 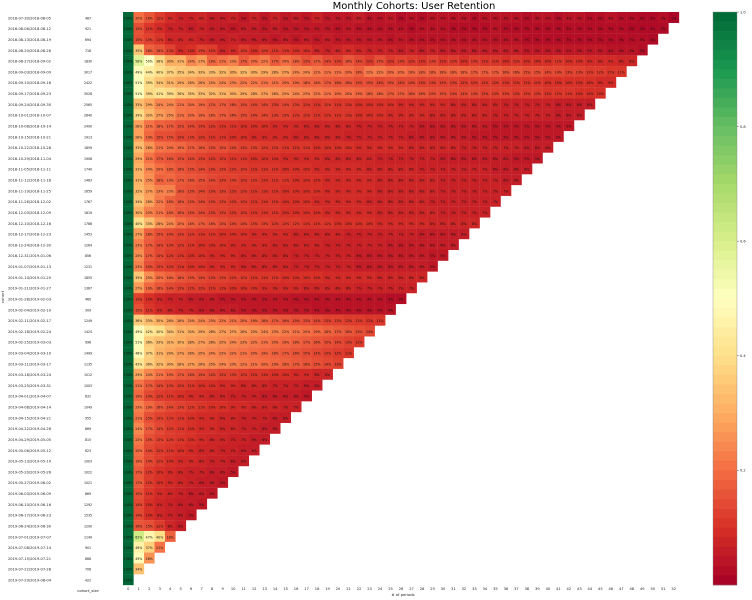 What do you see at coordinates (149, 72) in the screenshot?
I see `cell-value-label: 44%` at bounding box center [149, 72].